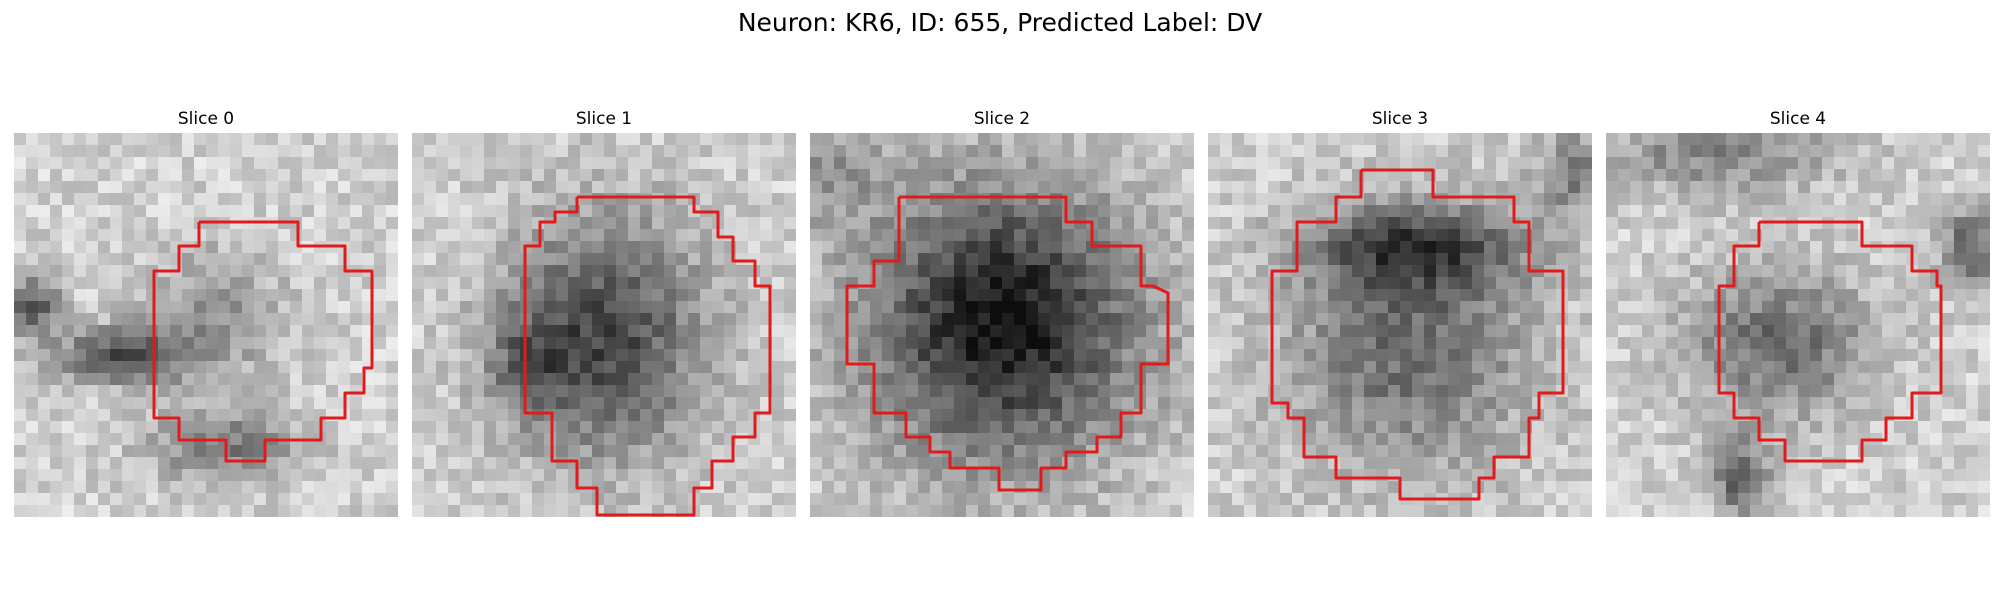 This screenshot has width=2000, height=600. What do you see at coordinates (206, 119) in the screenshot?
I see `slice-title: Slice 0` at bounding box center [206, 119].